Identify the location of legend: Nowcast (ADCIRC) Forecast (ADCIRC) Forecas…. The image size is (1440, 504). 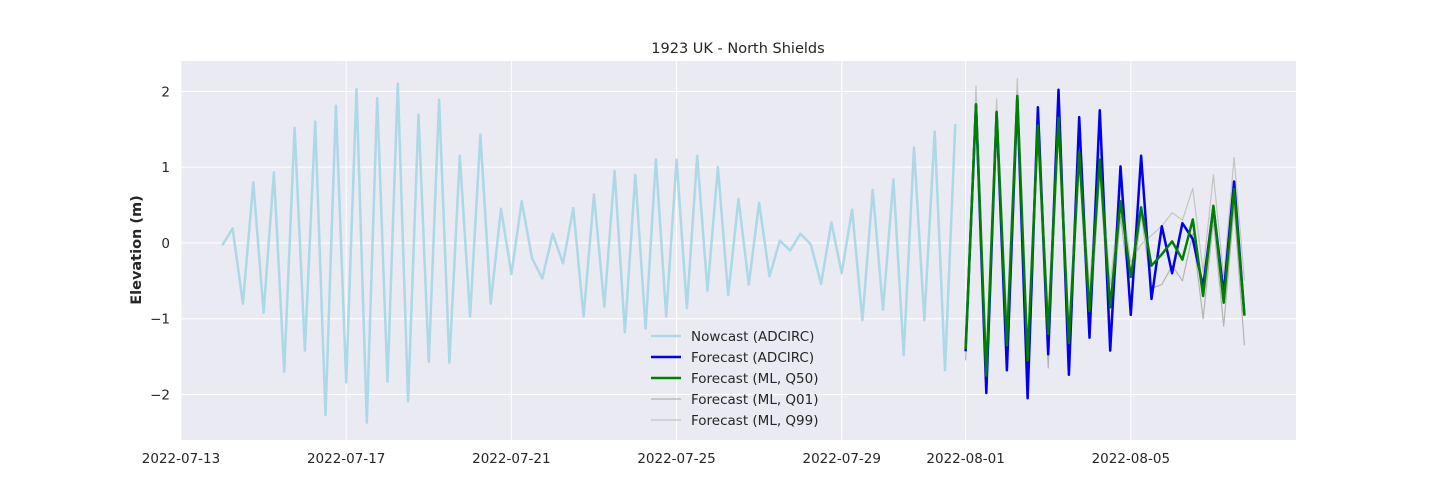
(735, 379).